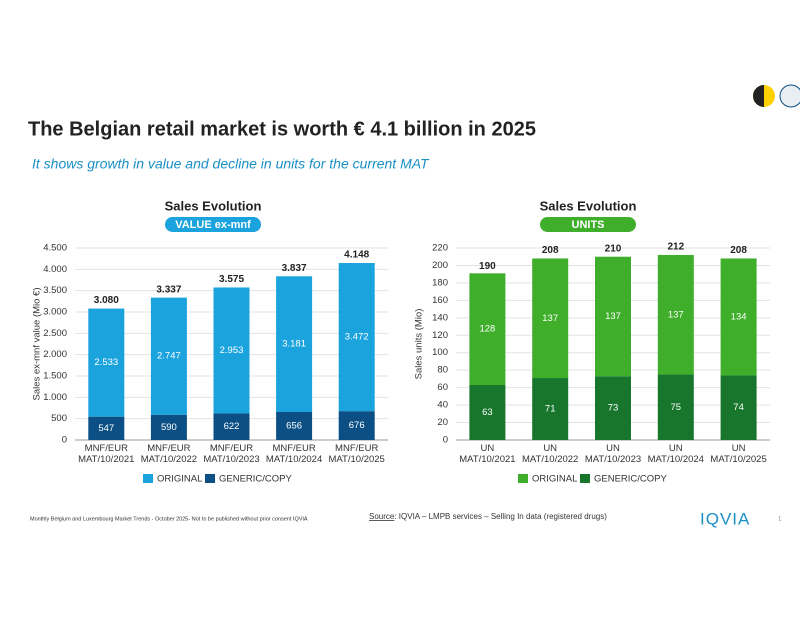 This screenshot has width=800, height=618. What do you see at coordinates (442, 387) in the screenshot?
I see `y-tick-label: 60` at bounding box center [442, 387].